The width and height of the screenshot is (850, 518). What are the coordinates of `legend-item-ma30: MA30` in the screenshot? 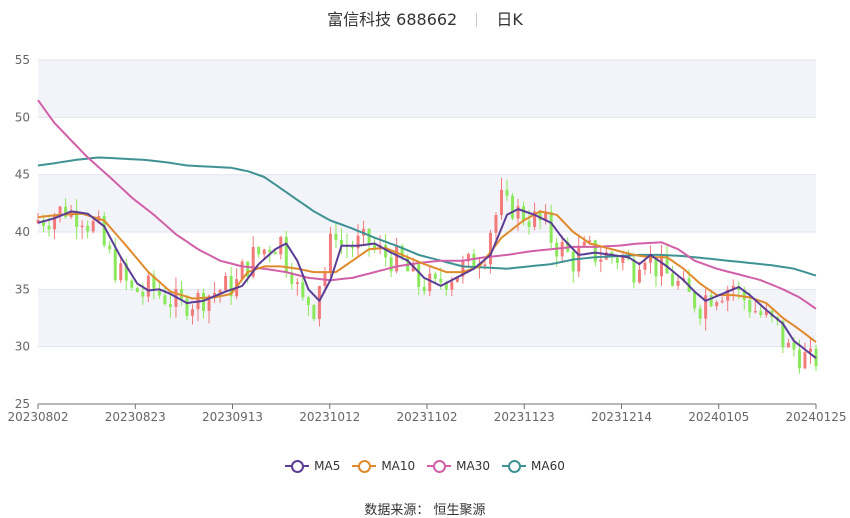 It's located at (458, 466).